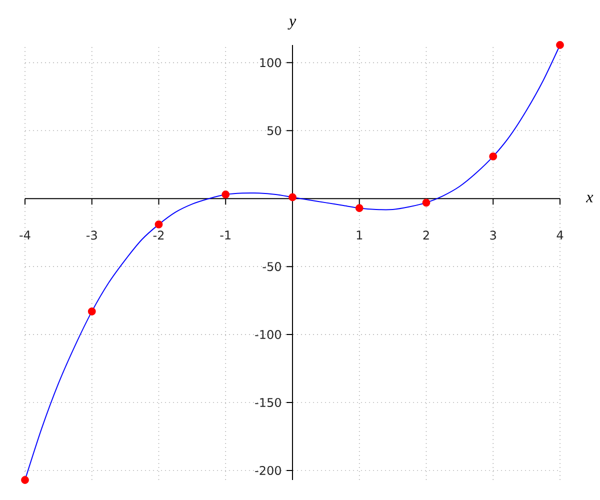 Image resolution: width=600 pixels, height=500 pixels. What do you see at coordinates (91, 235) in the screenshot?
I see `x-tick-label: -3` at bounding box center [91, 235].